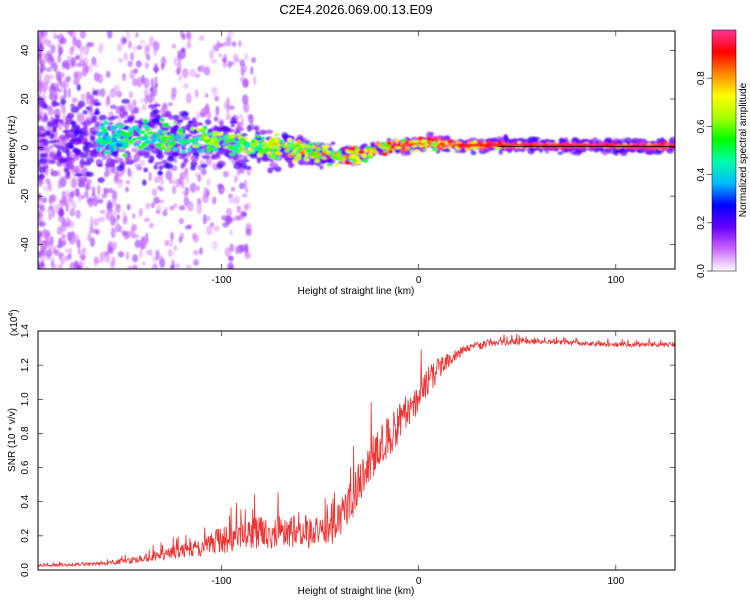 The width and height of the screenshot is (750, 600). Describe the element at coordinates (25, 535) in the screenshot. I see `snr-y-tick-label: 0.2` at that location.